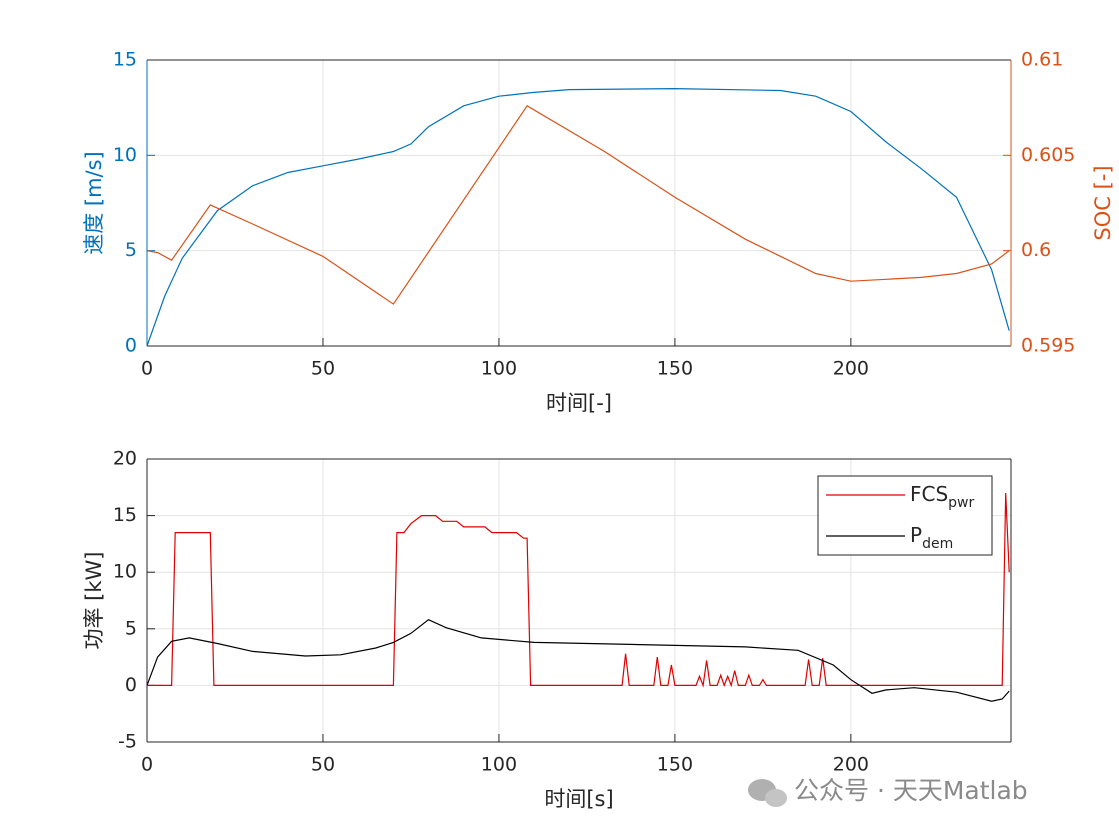 The image size is (1119, 835). What do you see at coordinates (929, 494) in the screenshot?
I see `legend-name: FCS` at bounding box center [929, 494].